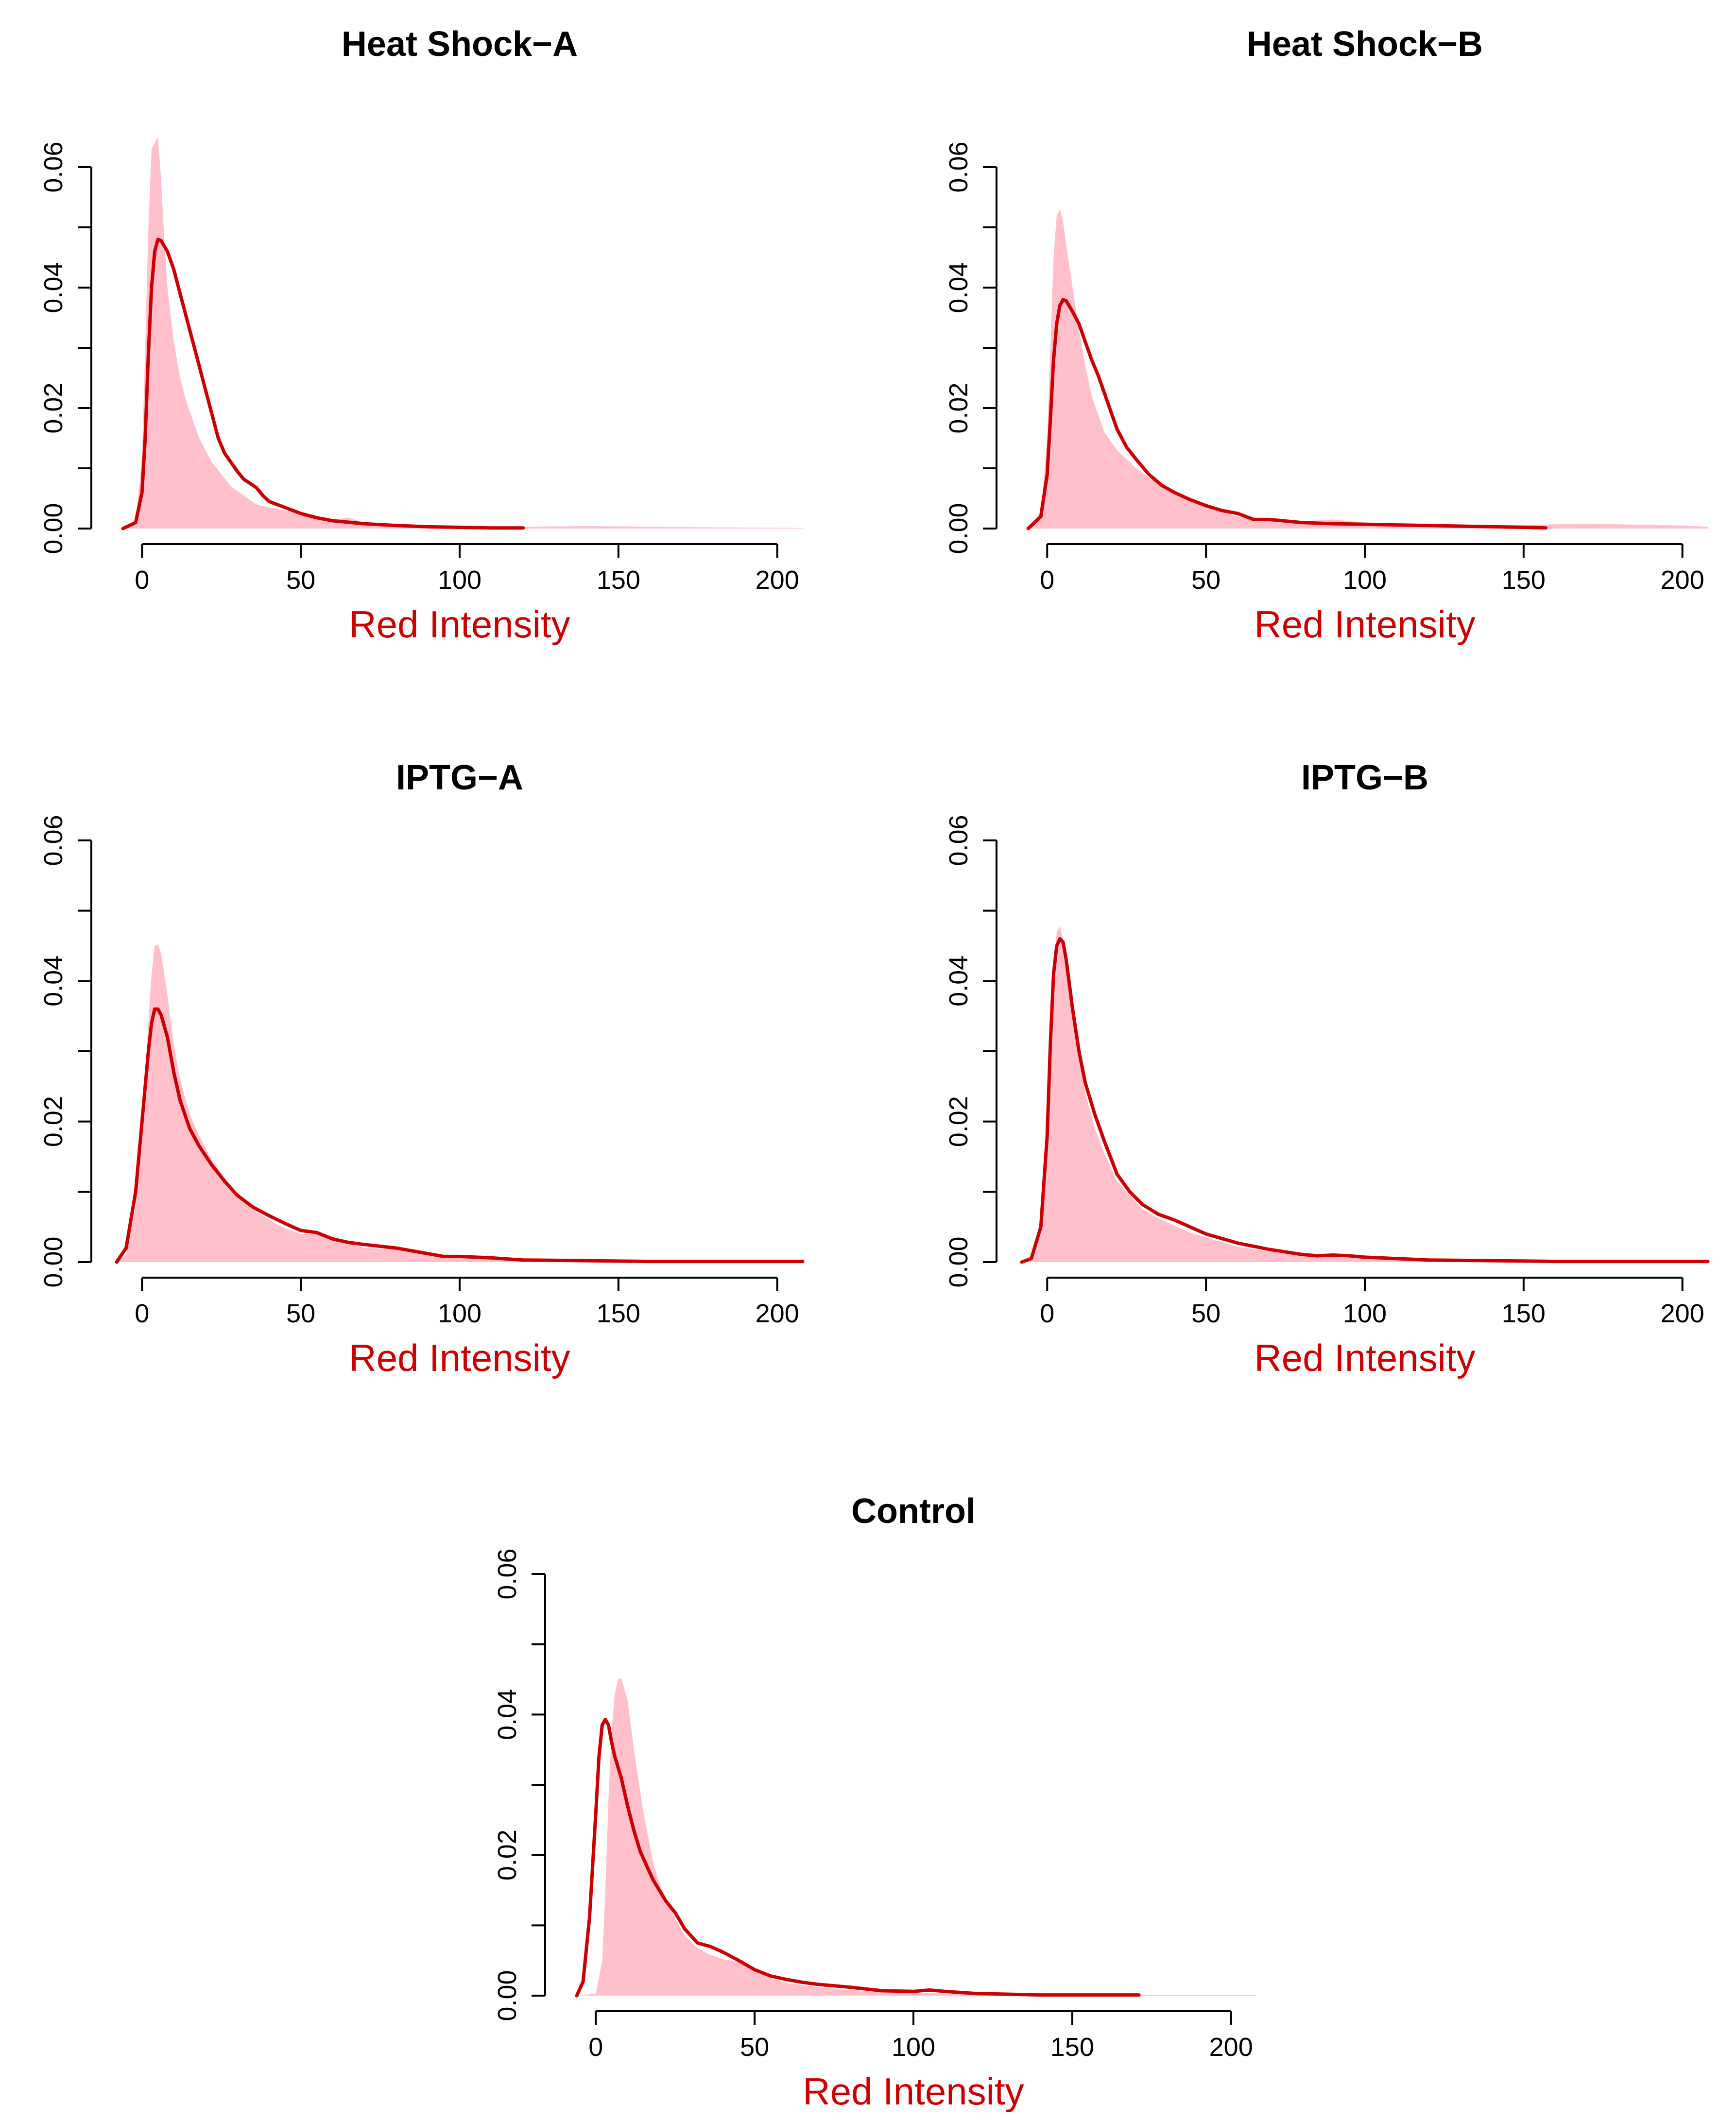 This screenshot has width=1736, height=2120. What do you see at coordinates (459, 777) in the screenshot?
I see `chart-title: IPTG−A` at bounding box center [459, 777].